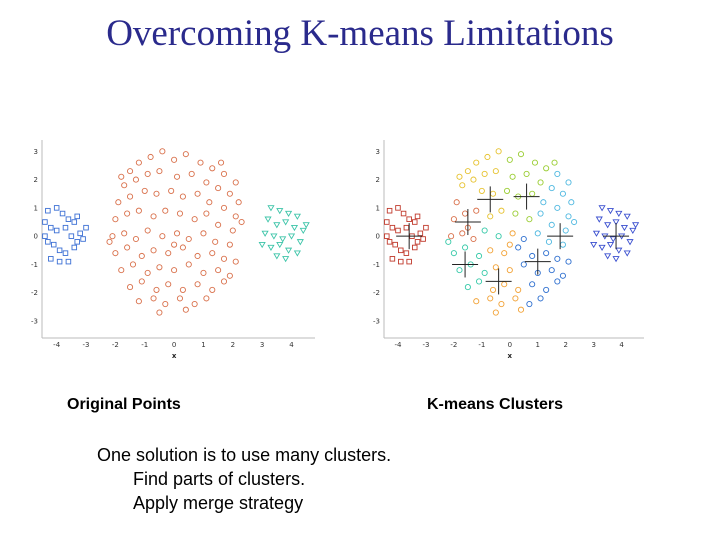 The width and height of the screenshot is (720, 540). I want to click on x-tick-label: 0, so click(510, 345).